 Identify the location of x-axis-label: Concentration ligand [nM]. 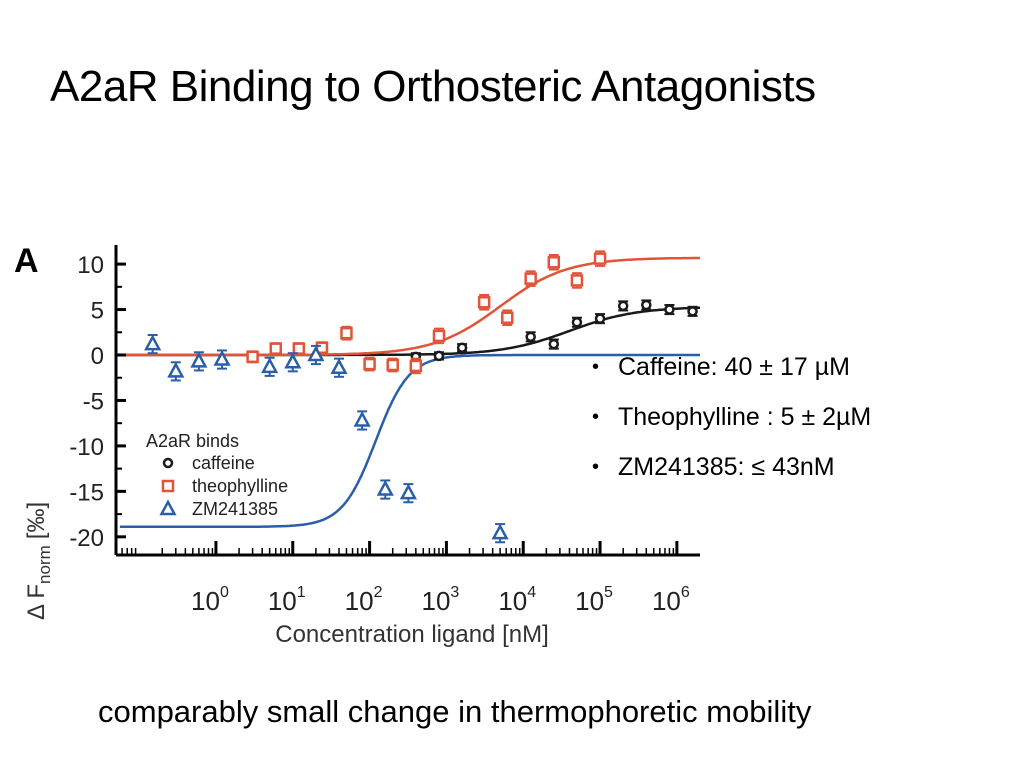
(412, 634).